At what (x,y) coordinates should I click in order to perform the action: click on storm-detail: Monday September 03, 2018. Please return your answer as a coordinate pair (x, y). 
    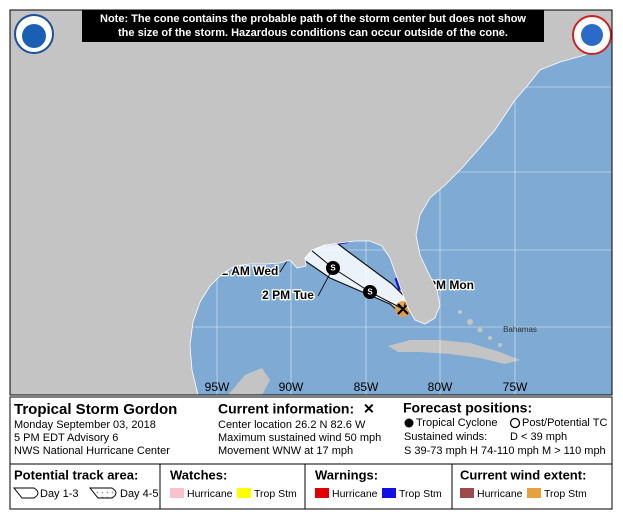
    Looking at the image, I should click on (85, 425).